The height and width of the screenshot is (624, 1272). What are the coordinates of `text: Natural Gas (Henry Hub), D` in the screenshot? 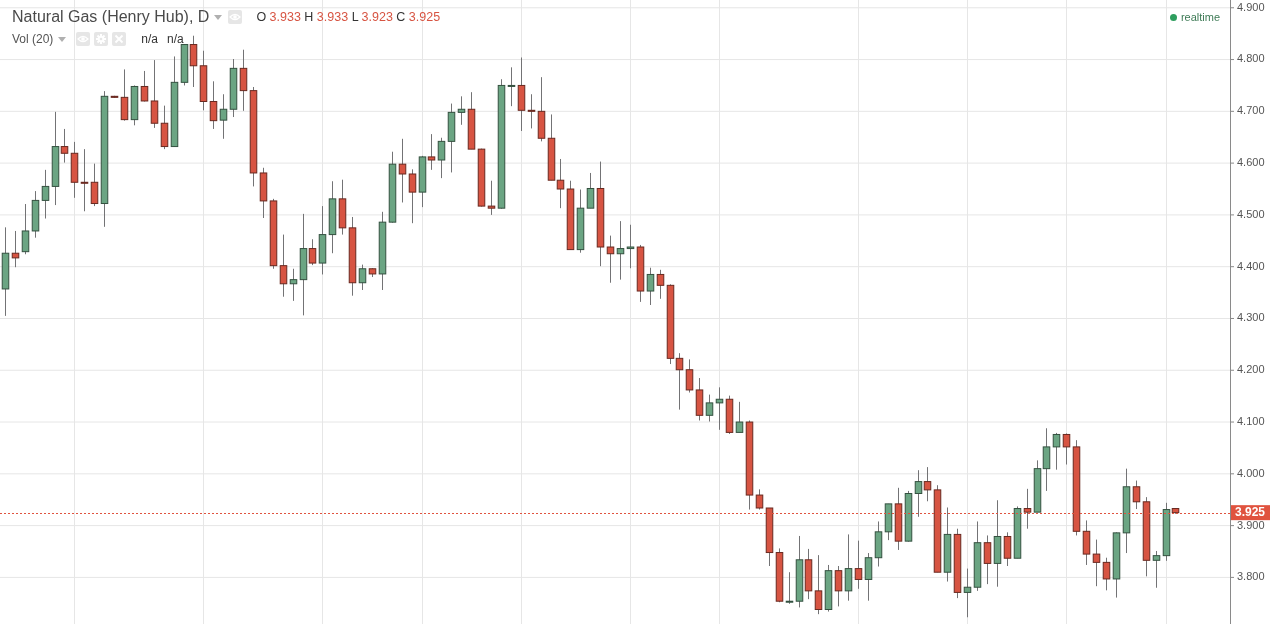 It's located at (111, 17).